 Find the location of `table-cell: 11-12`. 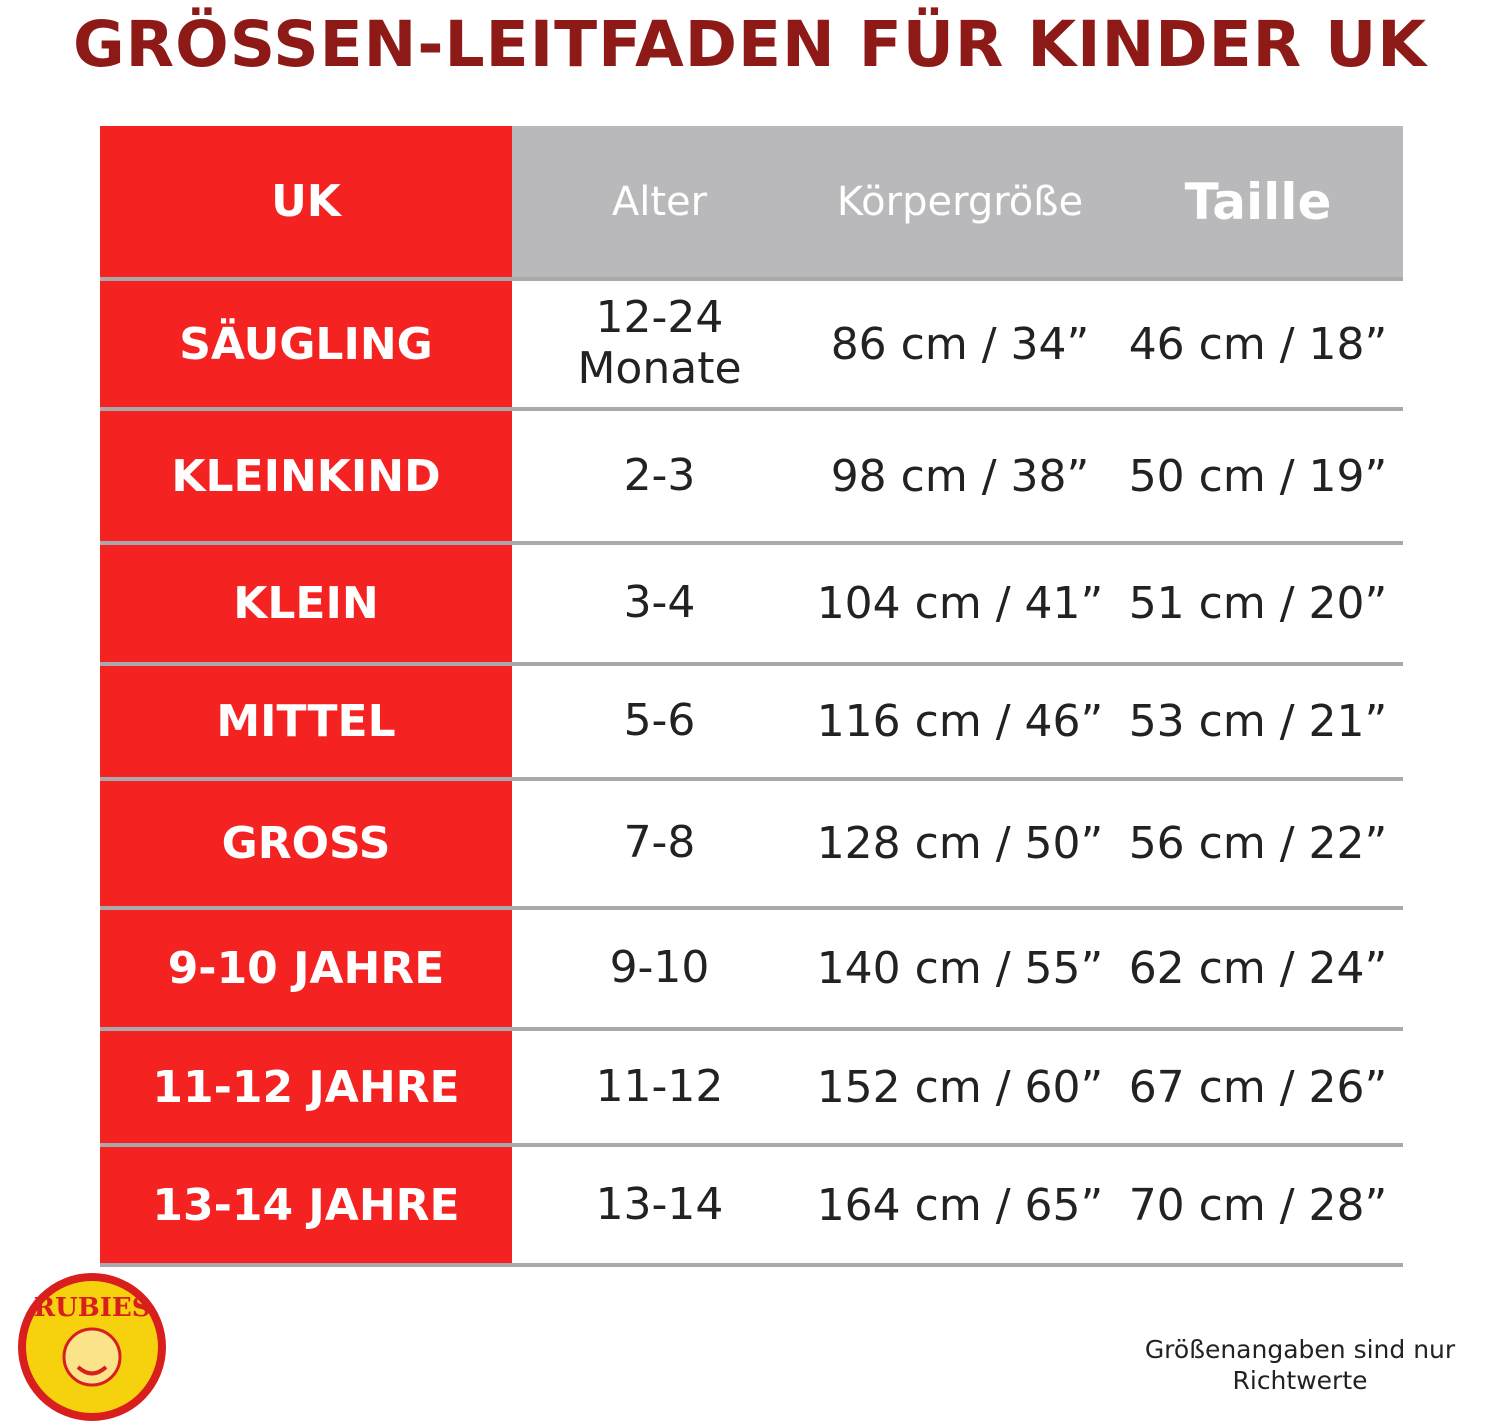

table-cell: 11-12 is located at coordinates (659, 1087).